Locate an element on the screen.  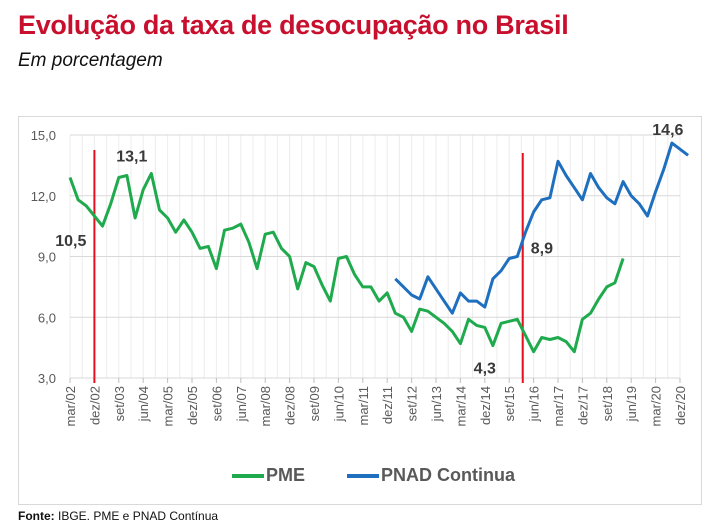
legend-item-pnad: PNAD Continua is located at coordinates (431, 475).